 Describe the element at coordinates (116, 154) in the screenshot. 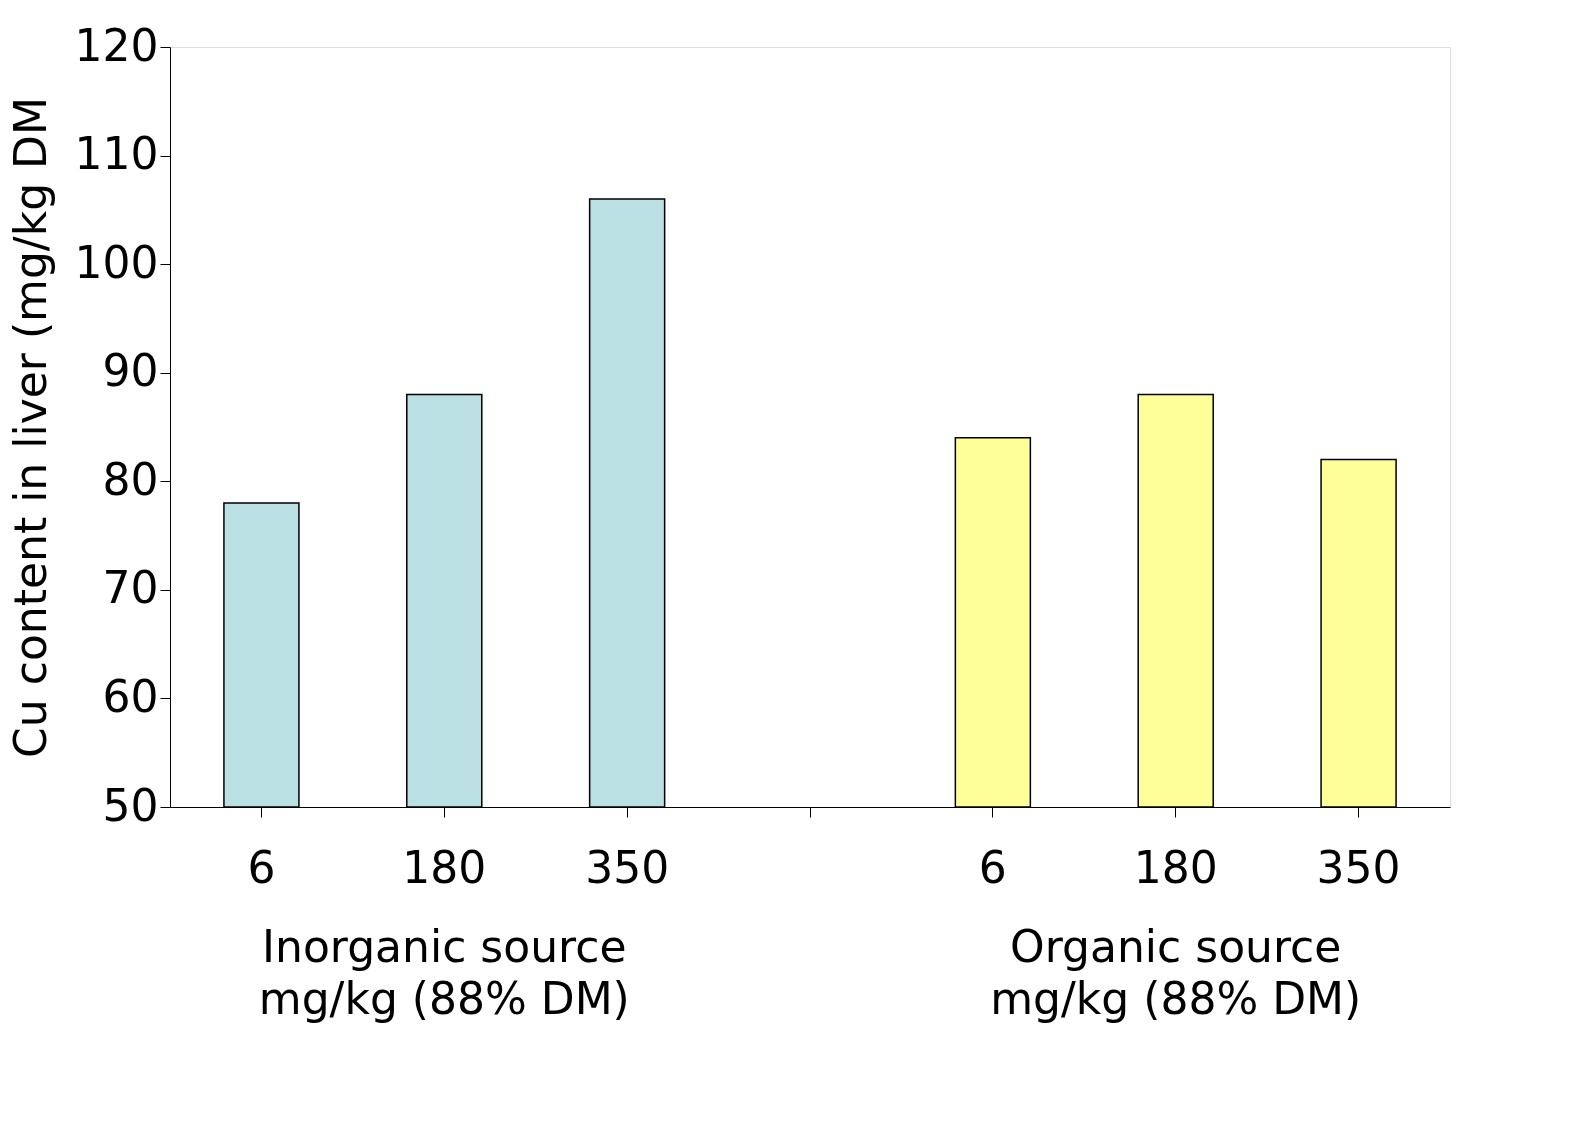

I see `y-tick-label: 110` at that location.